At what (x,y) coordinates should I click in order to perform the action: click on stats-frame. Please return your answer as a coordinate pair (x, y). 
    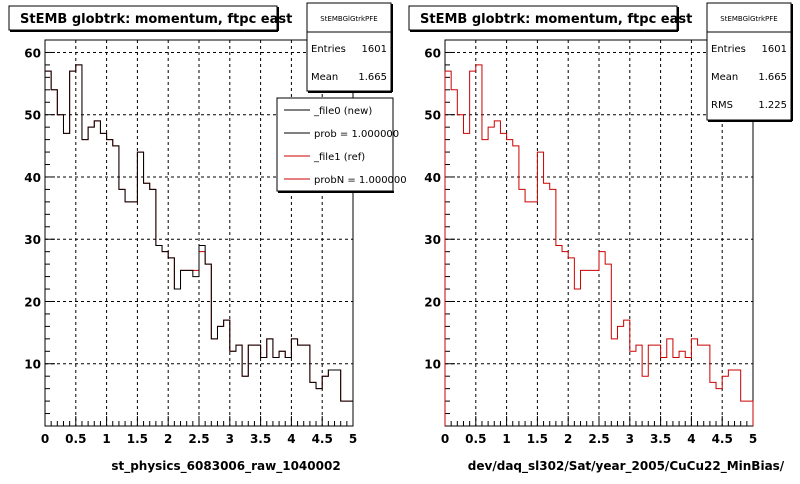
    Looking at the image, I should click on (349, 47).